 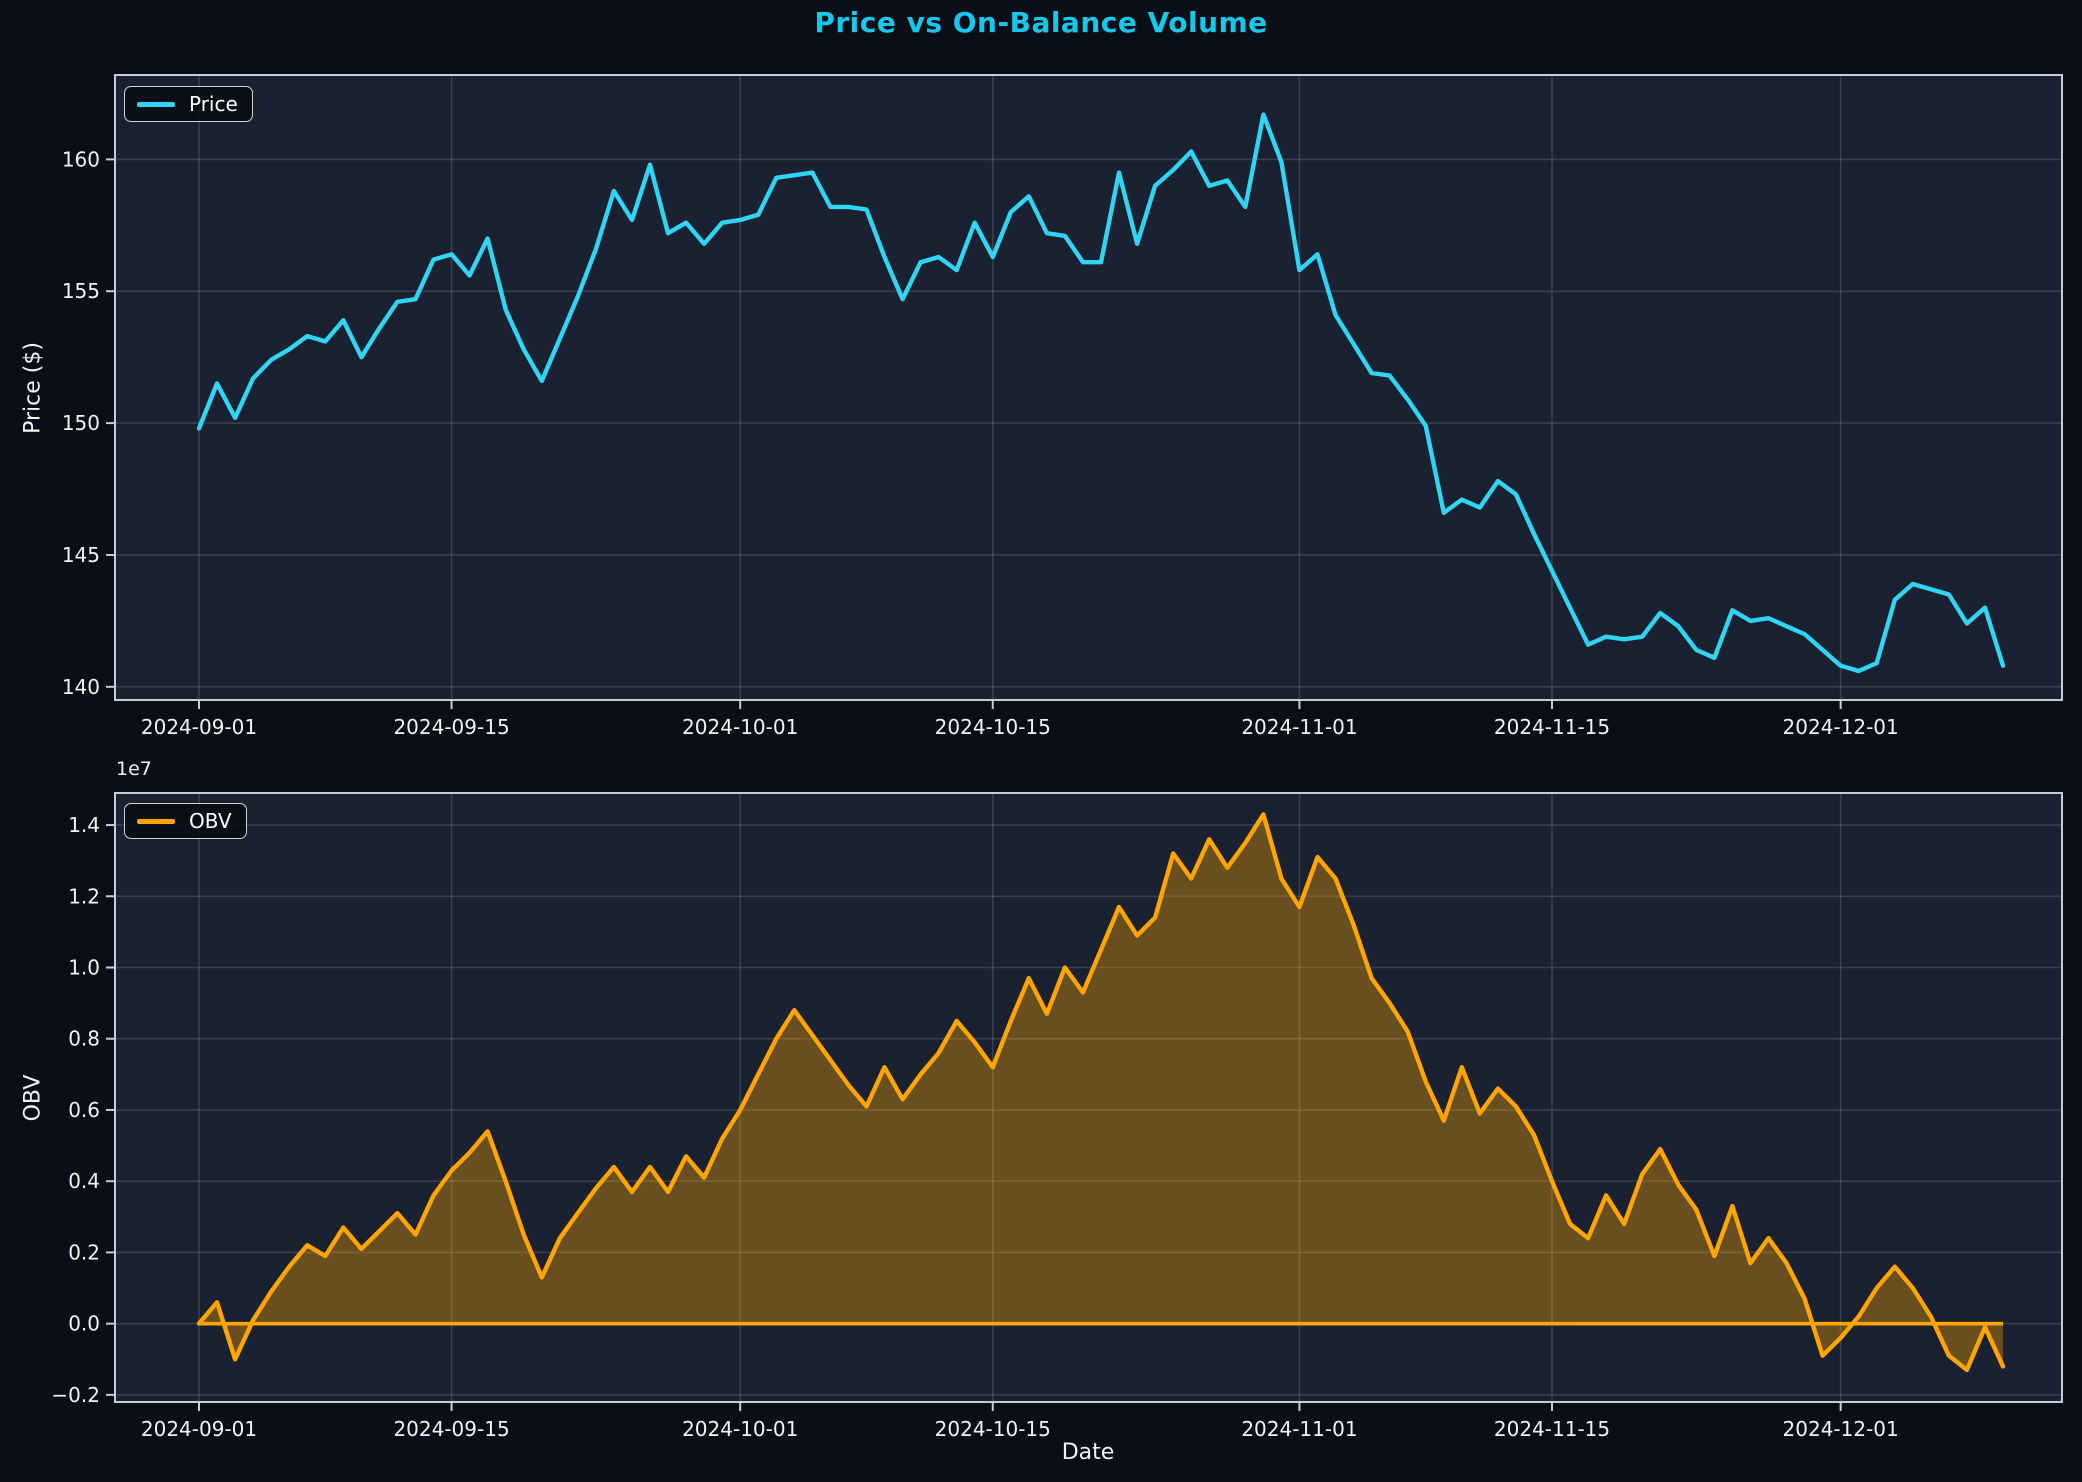 I want to click on price-y-axis-label: Price ($), so click(x=33, y=388).